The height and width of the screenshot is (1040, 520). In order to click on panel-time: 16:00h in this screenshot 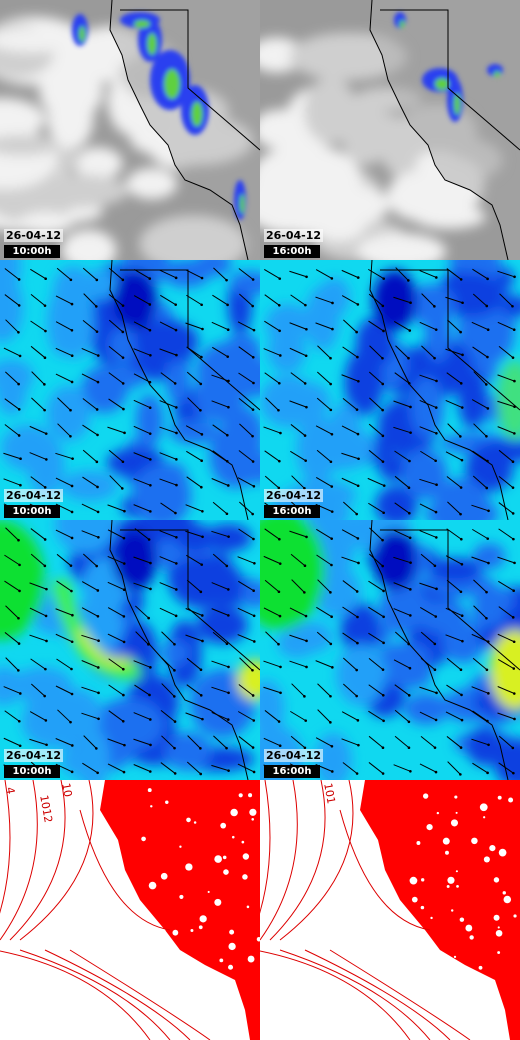, I will do `click(292, 511)`.